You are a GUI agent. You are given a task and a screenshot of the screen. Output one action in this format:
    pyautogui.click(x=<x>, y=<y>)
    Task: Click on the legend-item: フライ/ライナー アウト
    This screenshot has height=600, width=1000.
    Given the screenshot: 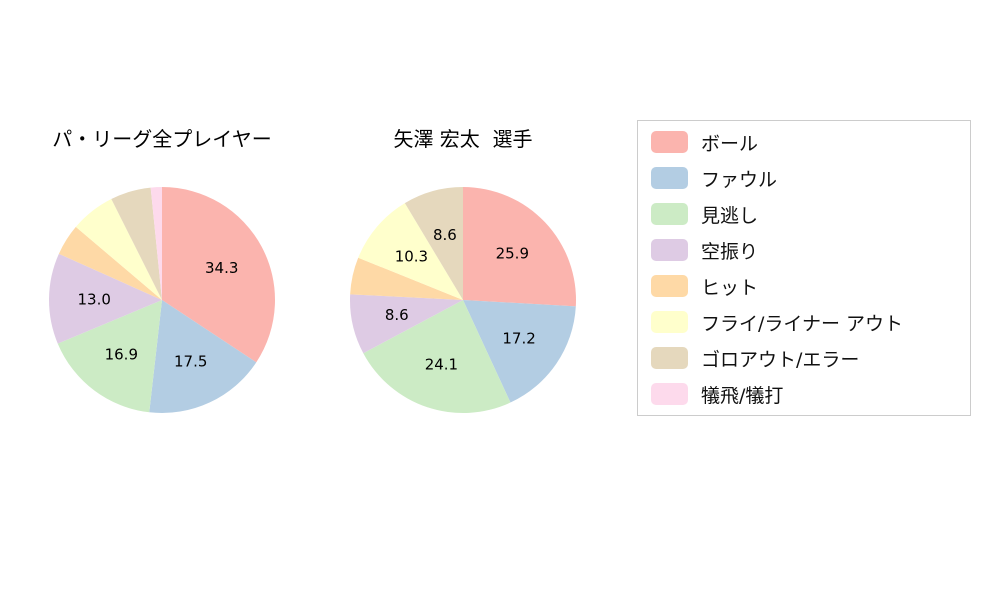 What is the action you would take?
    pyautogui.click(x=804, y=322)
    